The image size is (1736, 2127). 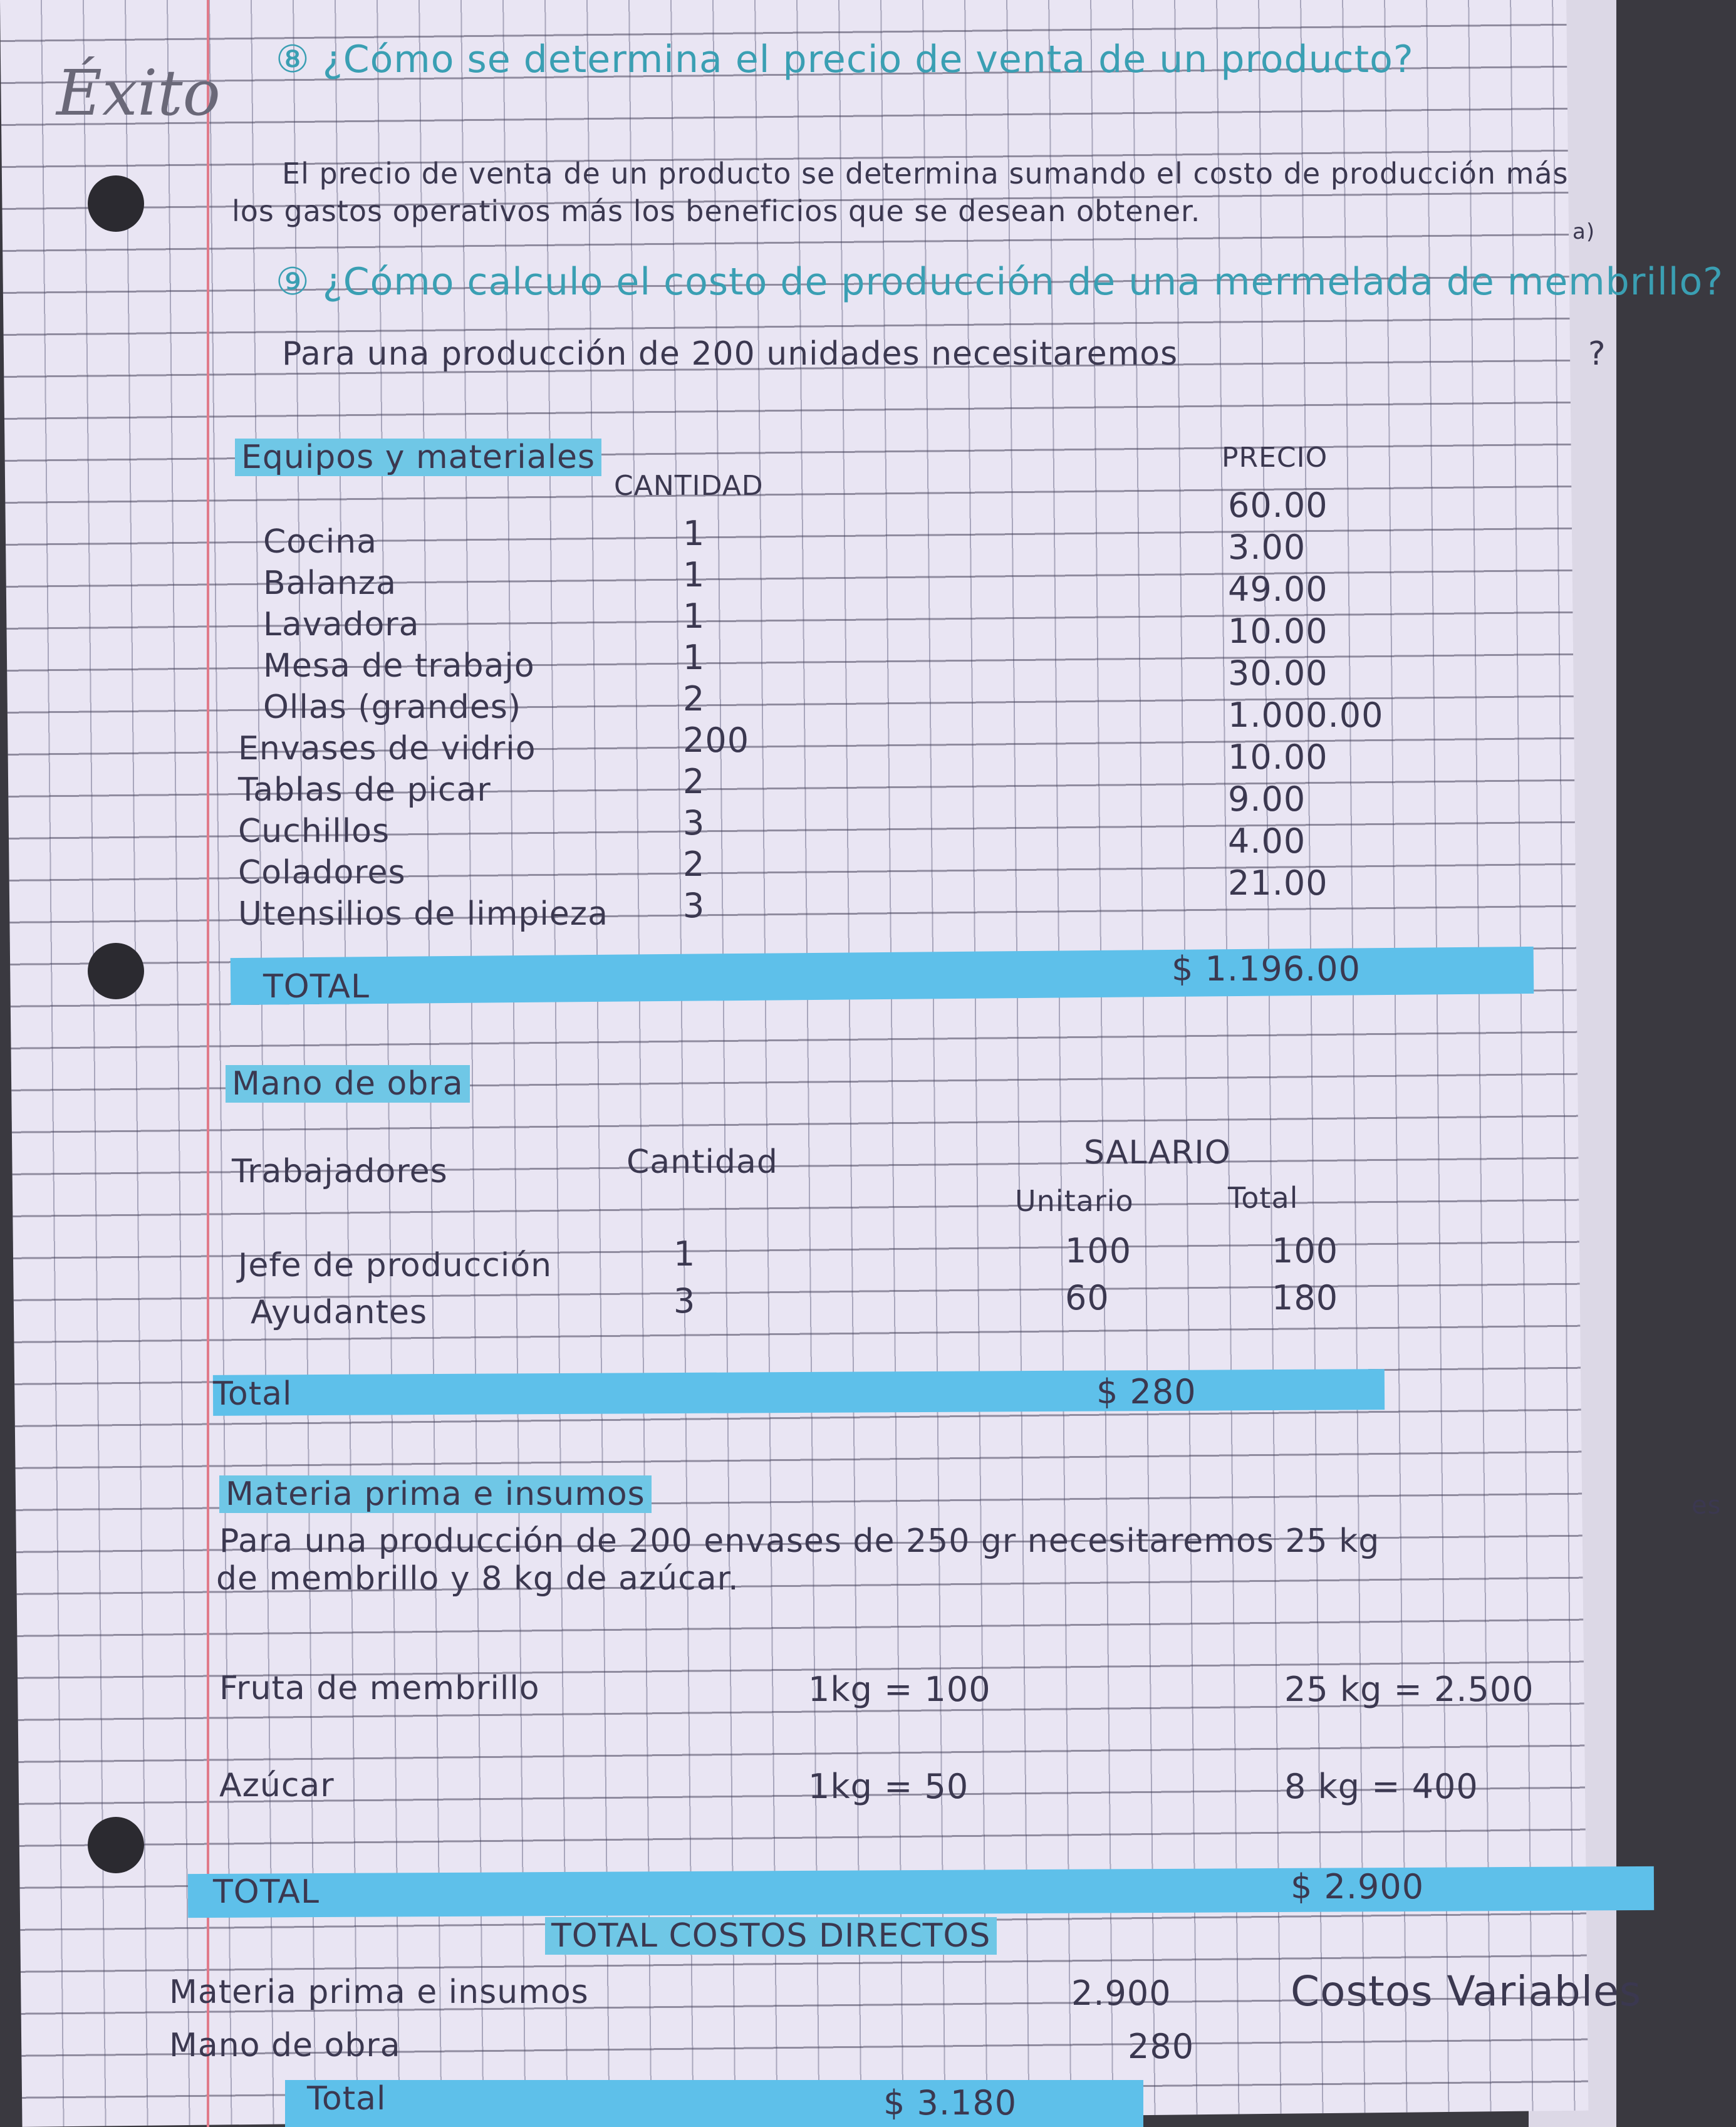 I want to click on worker-unit-salary: 100, so click(x=1098, y=1251).